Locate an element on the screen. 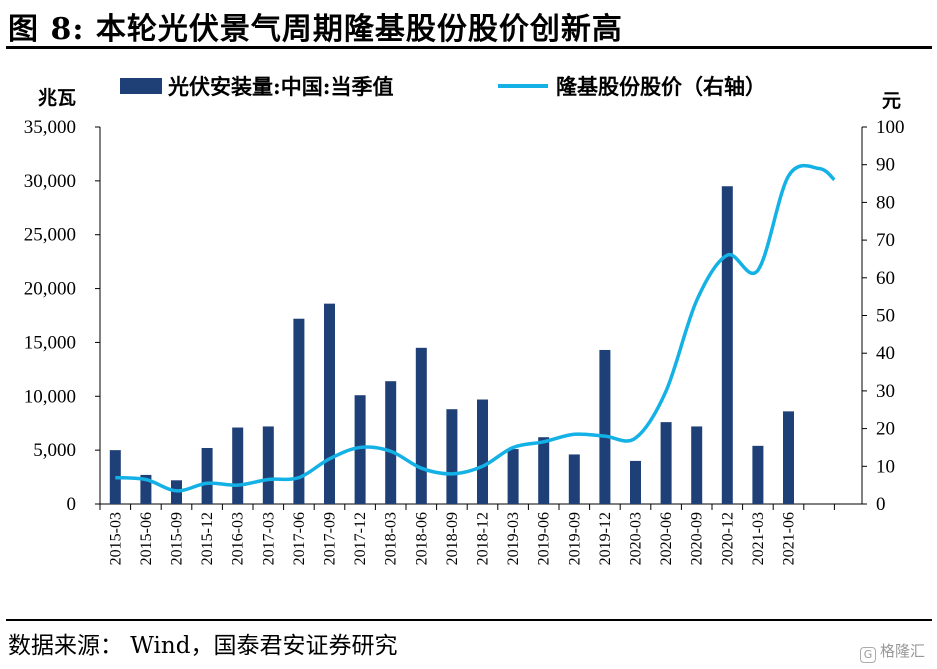 This screenshot has height=669, width=937. right-tick-label: 100 is located at coordinates (890, 127).